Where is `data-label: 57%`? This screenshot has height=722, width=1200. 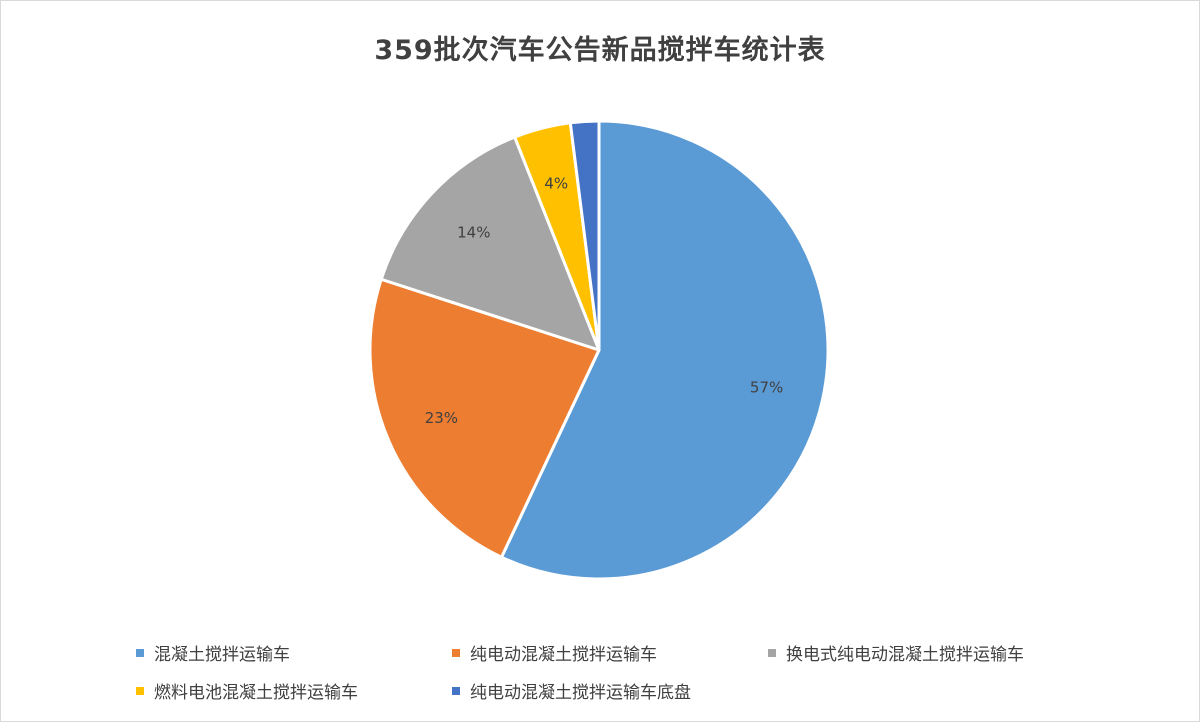
data-label: 57% is located at coordinates (766, 388).